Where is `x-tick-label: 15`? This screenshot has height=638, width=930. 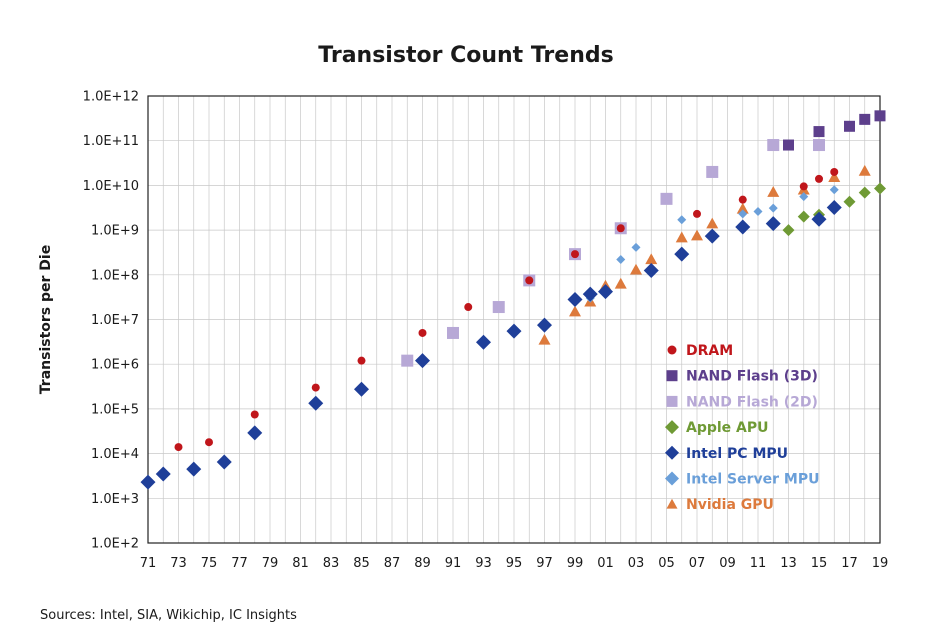
x-tick-label: 15 is located at coordinates (819, 563).